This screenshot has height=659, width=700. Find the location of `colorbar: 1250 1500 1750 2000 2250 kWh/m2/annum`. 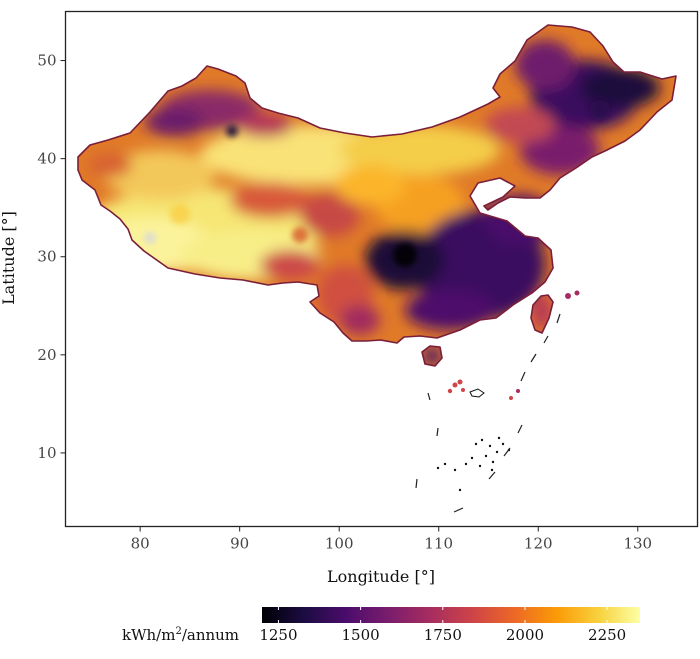

colorbar: 1250 1500 1750 2000 2250 kWh/m2/annum is located at coordinates (381, 625).